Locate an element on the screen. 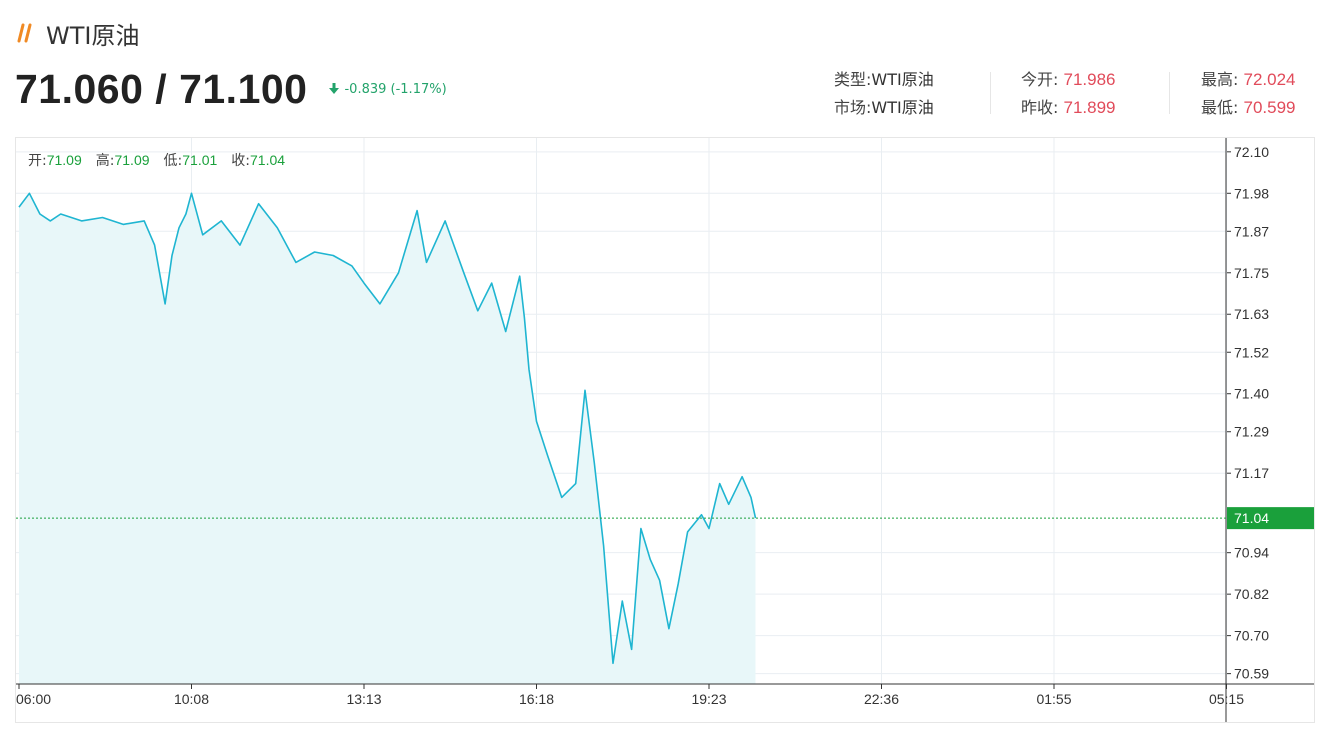  open-row: 今开: 71.986 is located at coordinates (1068, 80).